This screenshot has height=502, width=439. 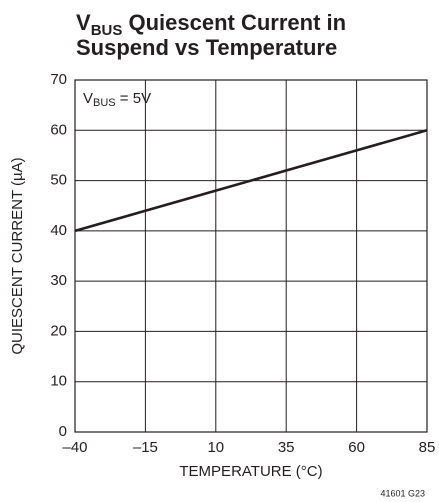 I want to click on annotation-rest: = 5V, so click(x=133, y=98).